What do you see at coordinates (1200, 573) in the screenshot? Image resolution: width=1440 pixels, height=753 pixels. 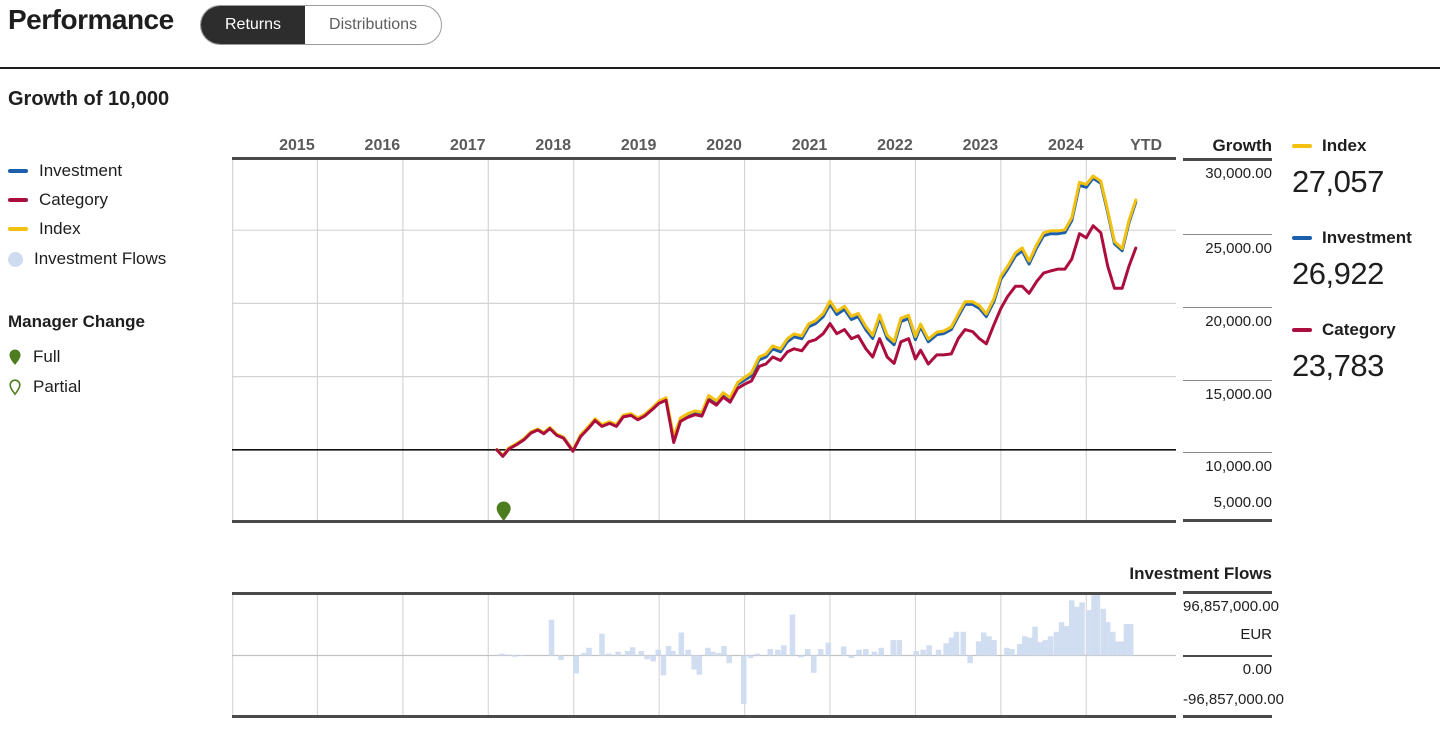 I see `flows-section-title: Investment Flows` at bounding box center [1200, 573].